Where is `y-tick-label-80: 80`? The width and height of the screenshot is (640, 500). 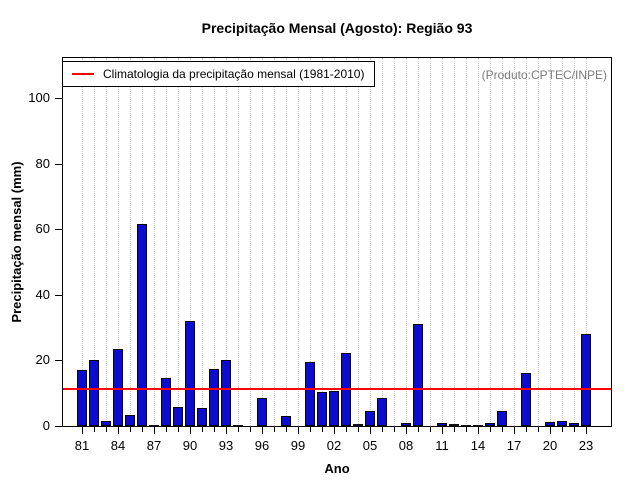 y-tick-label-80: 80 is located at coordinates (42, 163).